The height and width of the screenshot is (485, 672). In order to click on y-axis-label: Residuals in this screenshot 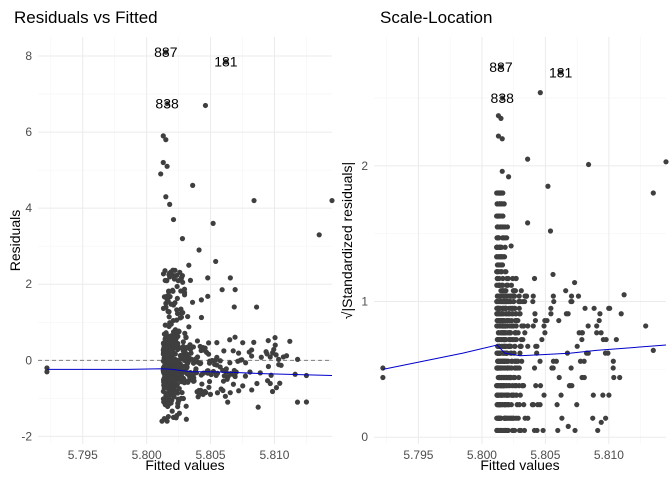, I will do `click(15, 240)`.